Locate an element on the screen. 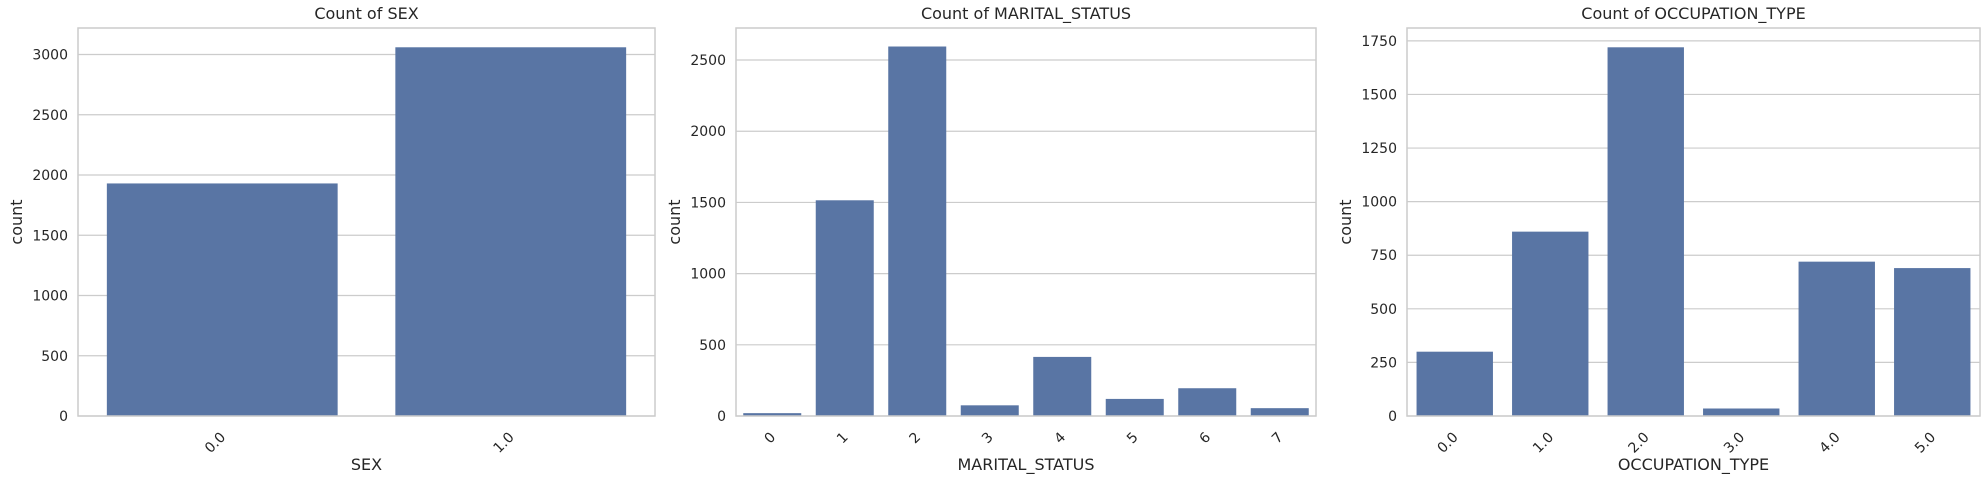 This screenshot has height=484, width=1984. y-tick-label: 3000 is located at coordinates (50, 56).